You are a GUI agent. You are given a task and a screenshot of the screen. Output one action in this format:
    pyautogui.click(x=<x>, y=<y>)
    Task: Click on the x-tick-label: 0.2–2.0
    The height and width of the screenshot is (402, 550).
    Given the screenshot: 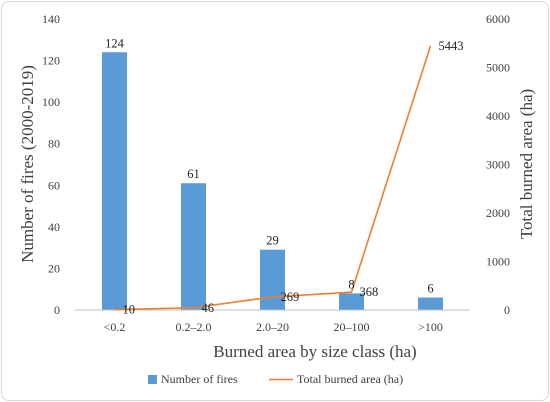 What is the action you would take?
    pyautogui.click(x=194, y=327)
    